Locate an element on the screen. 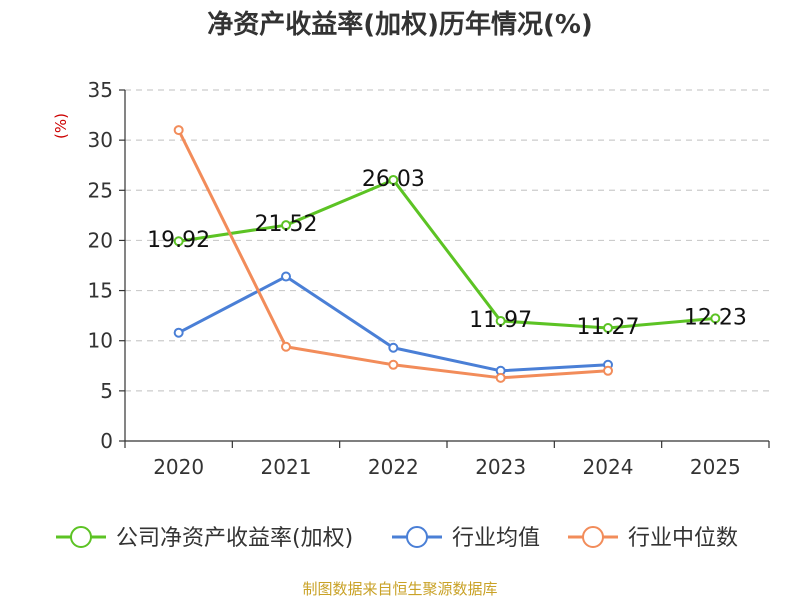 This screenshot has height=600, width=800. legend-item-2: 行业中位数 is located at coordinates (653, 538).